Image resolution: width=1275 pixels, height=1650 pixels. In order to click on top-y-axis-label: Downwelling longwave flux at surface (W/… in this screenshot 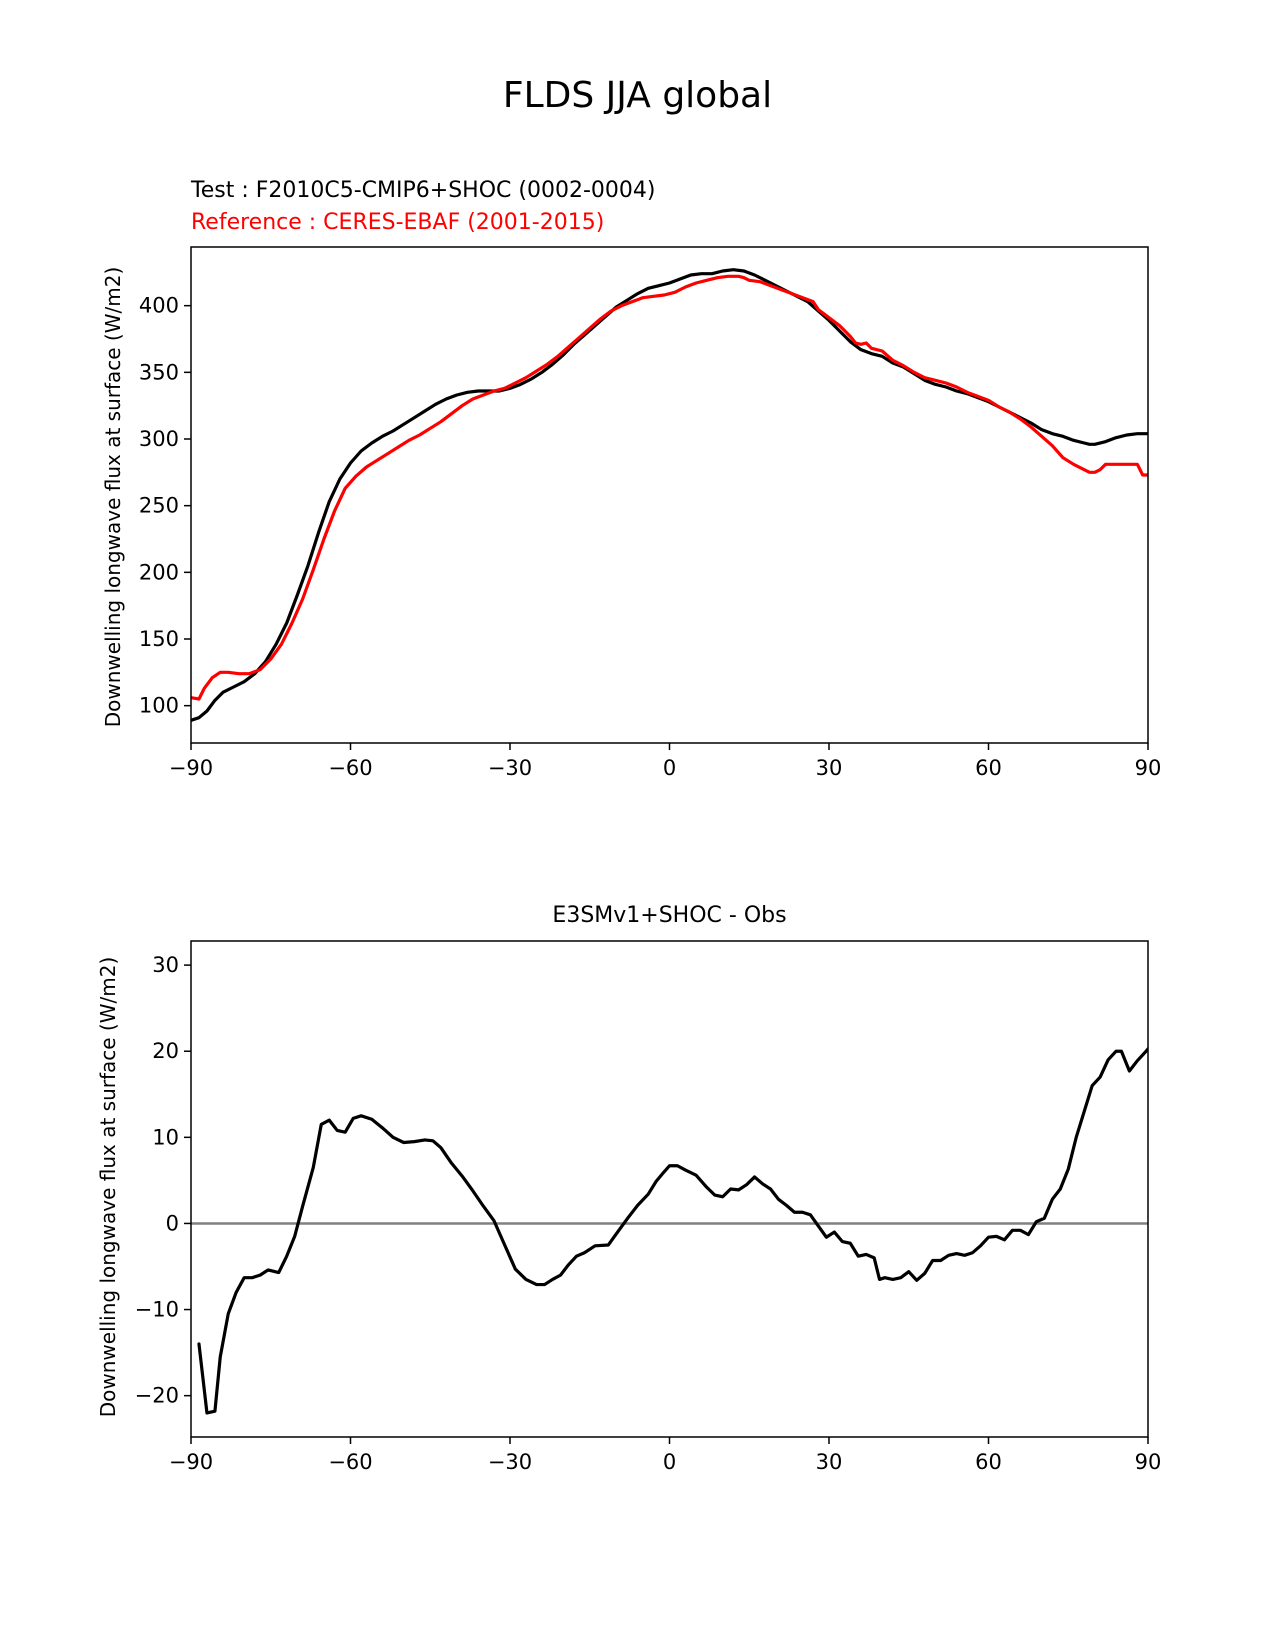, I will do `click(113, 497)`.